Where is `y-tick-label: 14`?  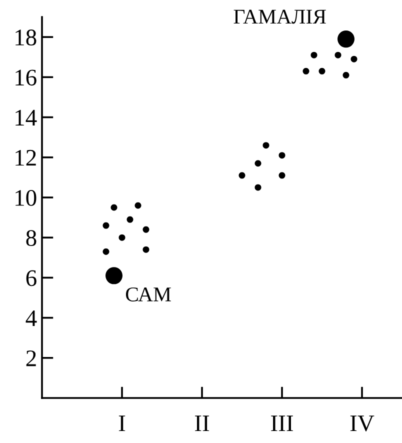
y-tick-label: 14 is located at coordinates (26, 118).